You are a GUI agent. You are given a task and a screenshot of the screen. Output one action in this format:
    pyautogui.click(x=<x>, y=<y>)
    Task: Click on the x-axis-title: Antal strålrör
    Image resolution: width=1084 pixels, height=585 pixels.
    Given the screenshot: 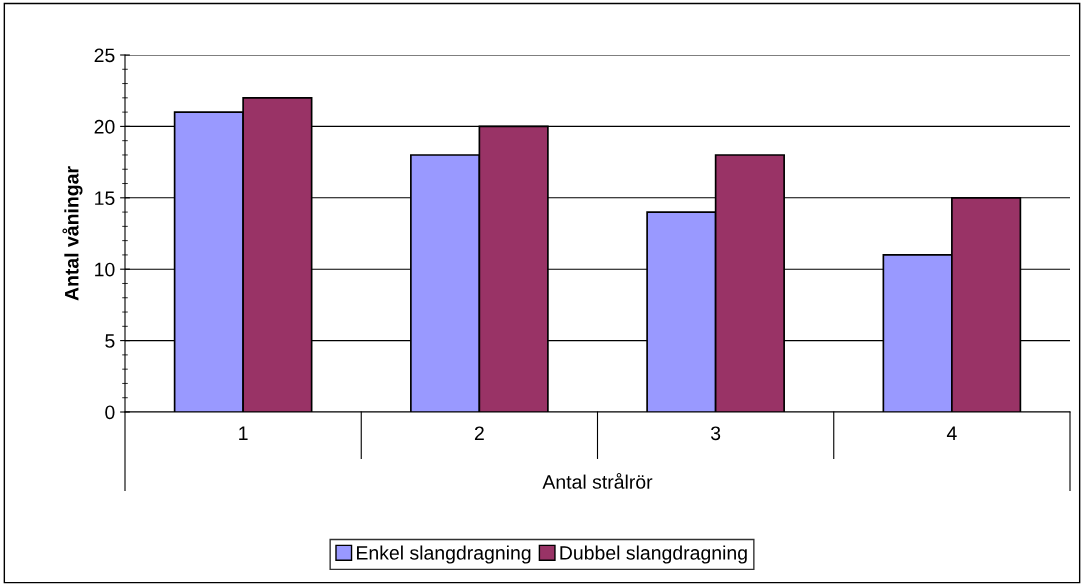 What is the action you would take?
    pyautogui.click(x=597, y=480)
    